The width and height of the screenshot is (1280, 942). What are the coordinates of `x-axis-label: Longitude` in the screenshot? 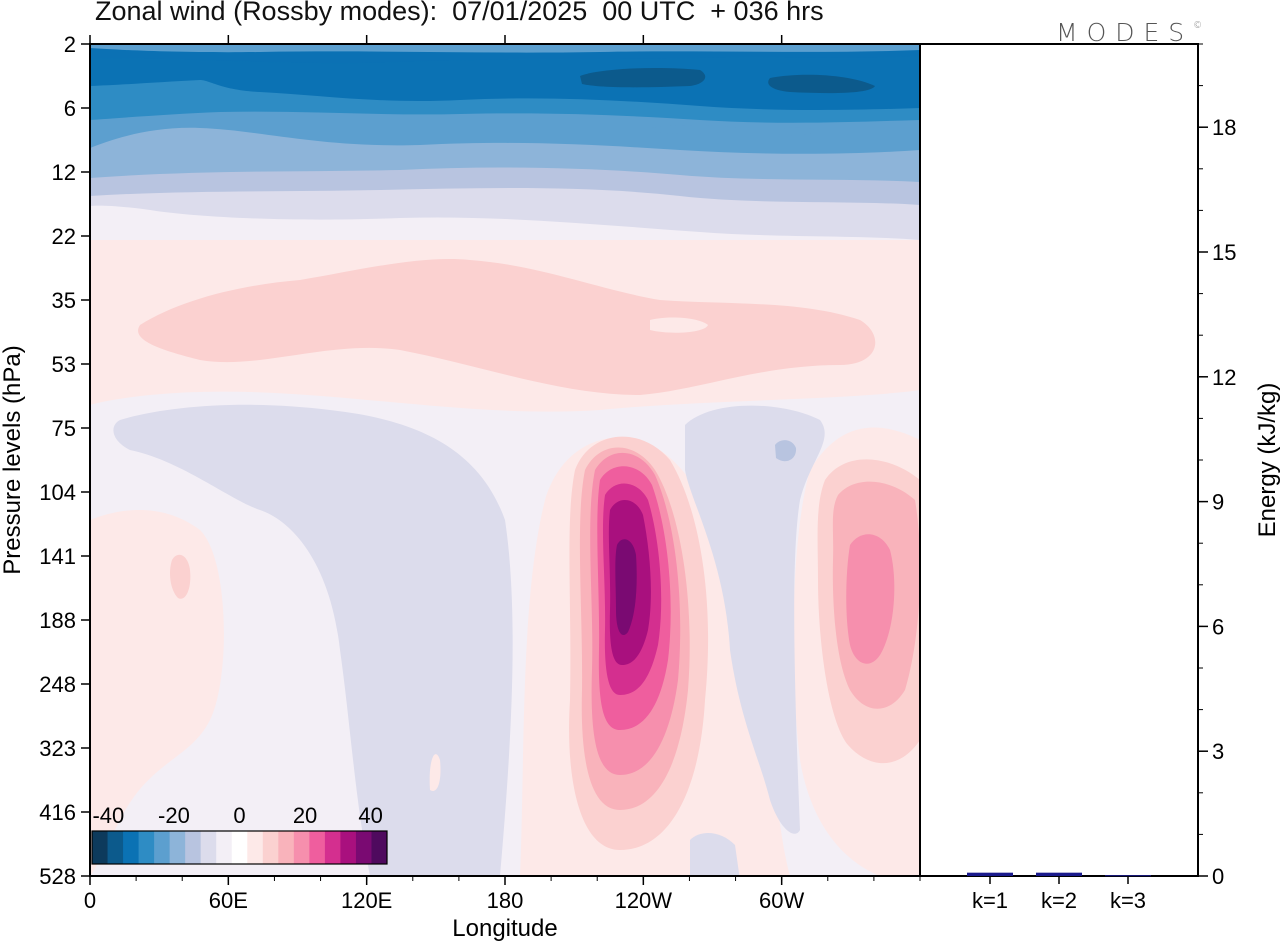 It's located at (504, 928).